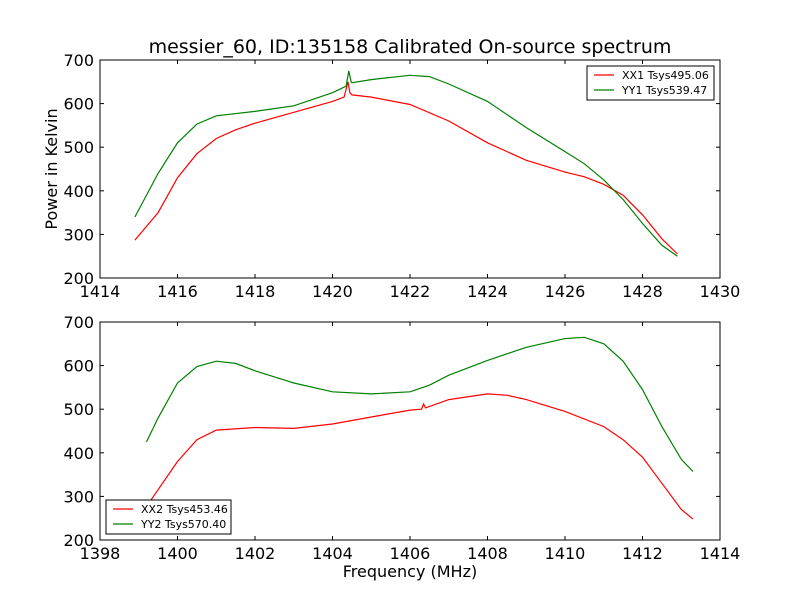 This screenshot has height=604, width=800. What do you see at coordinates (565, 291) in the screenshot?
I see `x-tick-label: 1426` at bounding box center [565, 291].